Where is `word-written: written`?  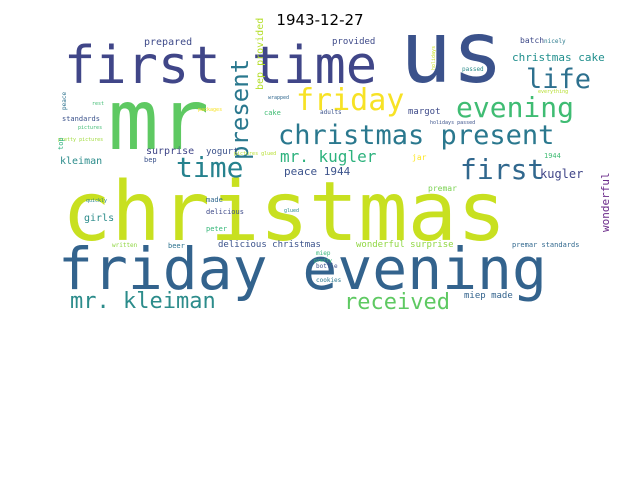
word-written: written is located at coordinates (125, 245).